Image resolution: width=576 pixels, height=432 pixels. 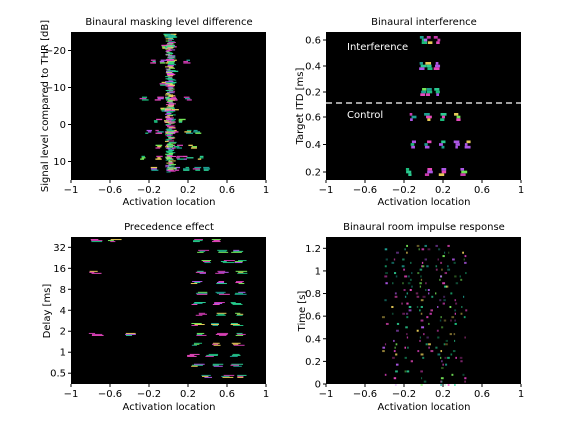 What do you see at coordinates (175, 103) in the screenshot?
I see `data-marks` at bounding box center [175, 103].